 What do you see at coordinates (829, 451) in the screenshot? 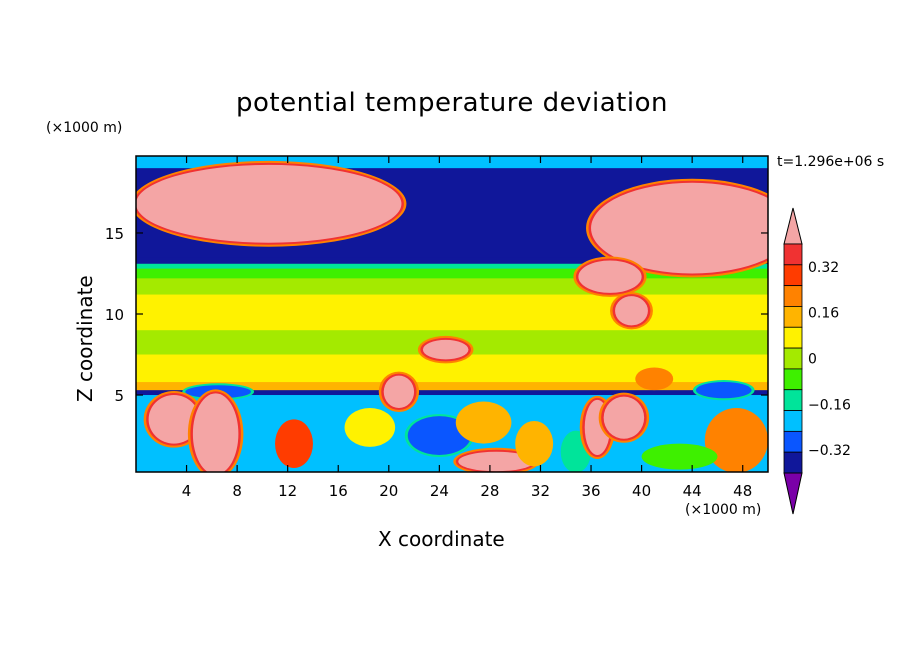
I see `colorbar-tick-label: −0.32` at bounding box center [829, 451].